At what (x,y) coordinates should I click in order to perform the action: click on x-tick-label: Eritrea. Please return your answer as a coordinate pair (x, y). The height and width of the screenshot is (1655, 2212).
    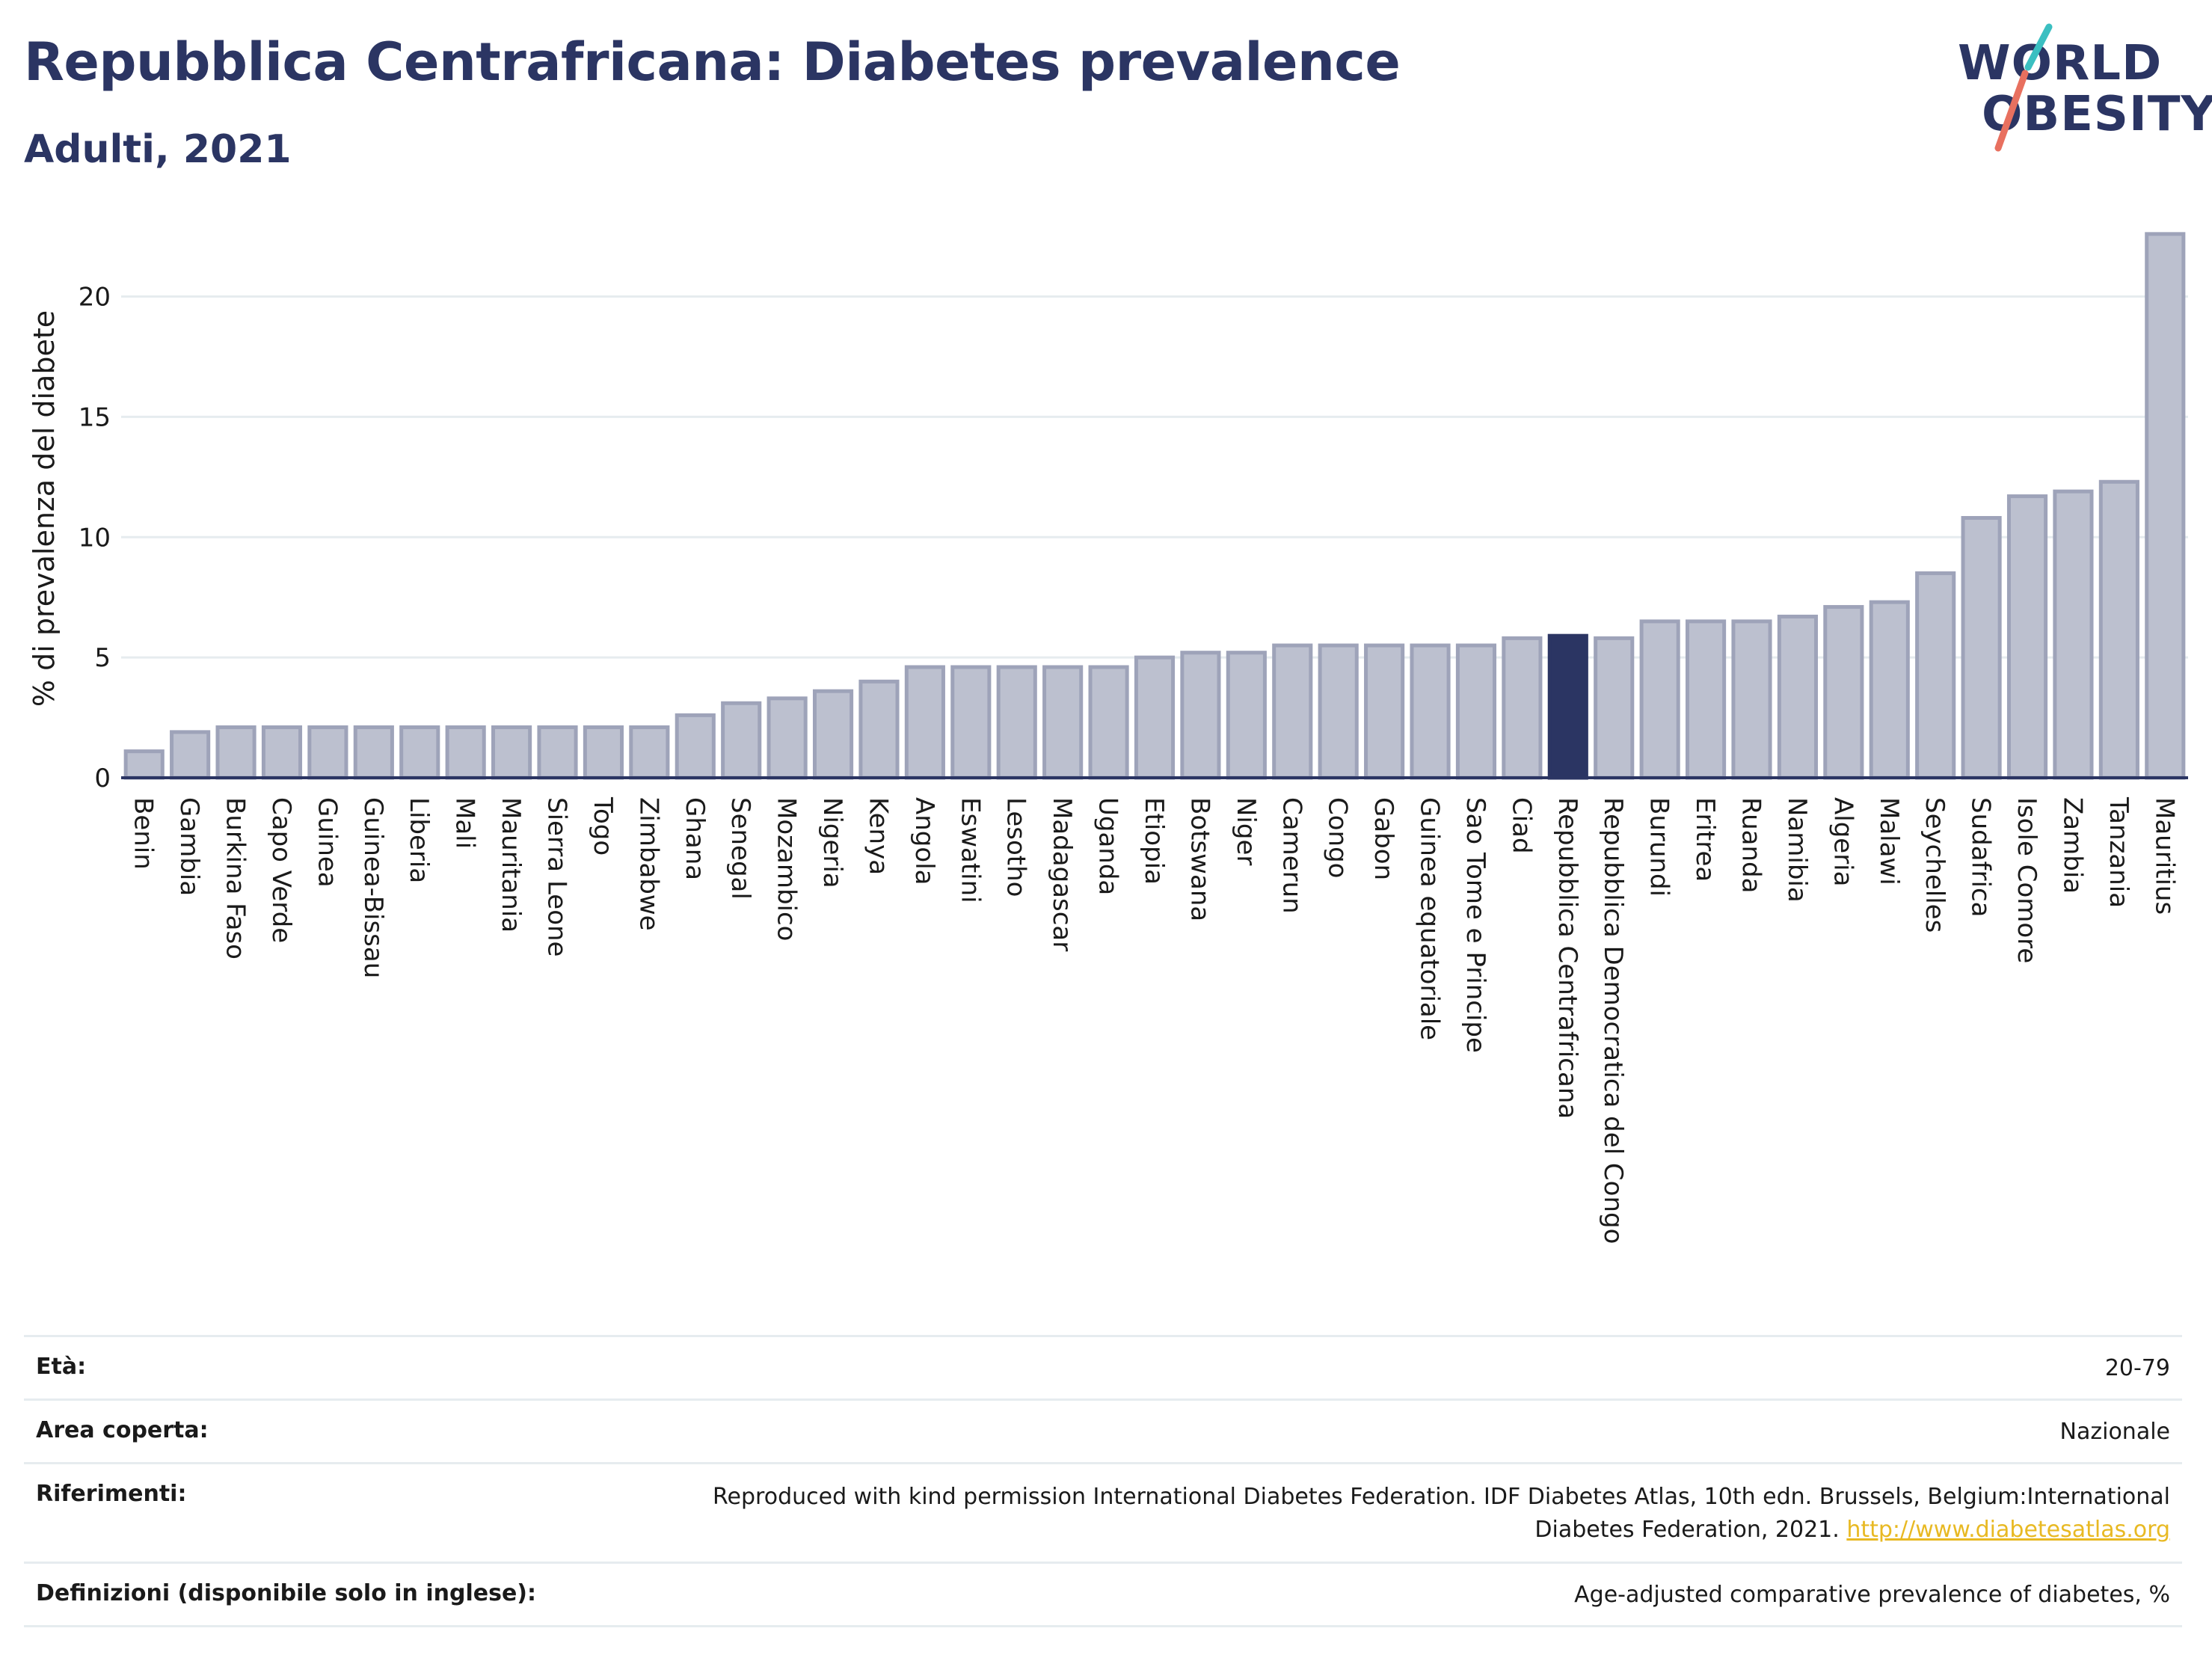
    Looking at the image, I should click on (1705, 839).